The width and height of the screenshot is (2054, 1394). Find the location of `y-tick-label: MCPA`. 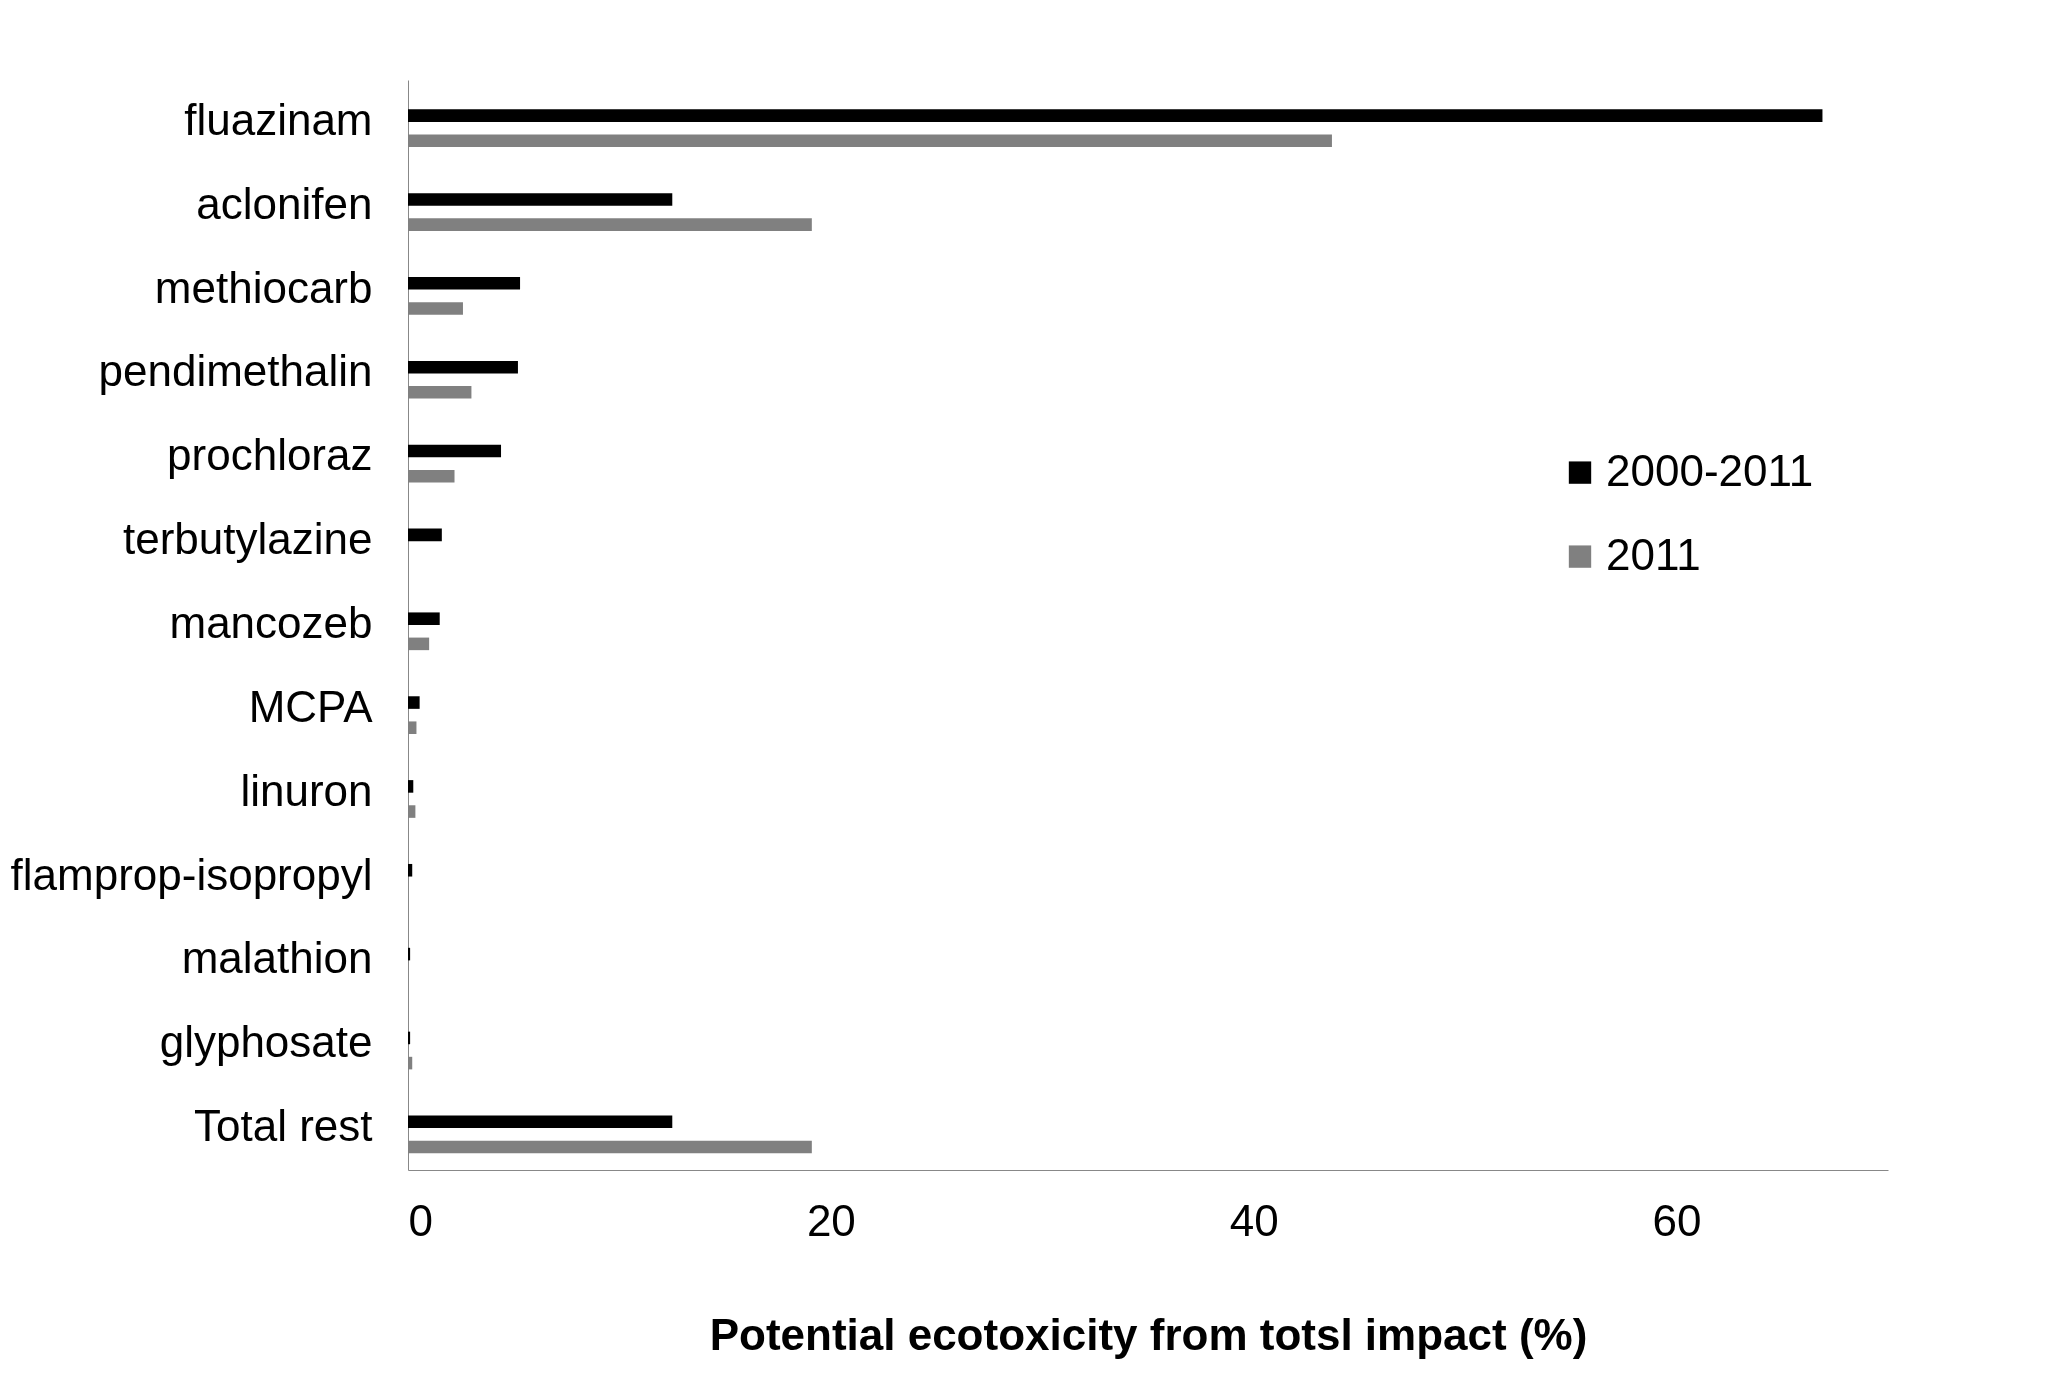

y-tick-label: MCPA is located at coordinates (311, 706).